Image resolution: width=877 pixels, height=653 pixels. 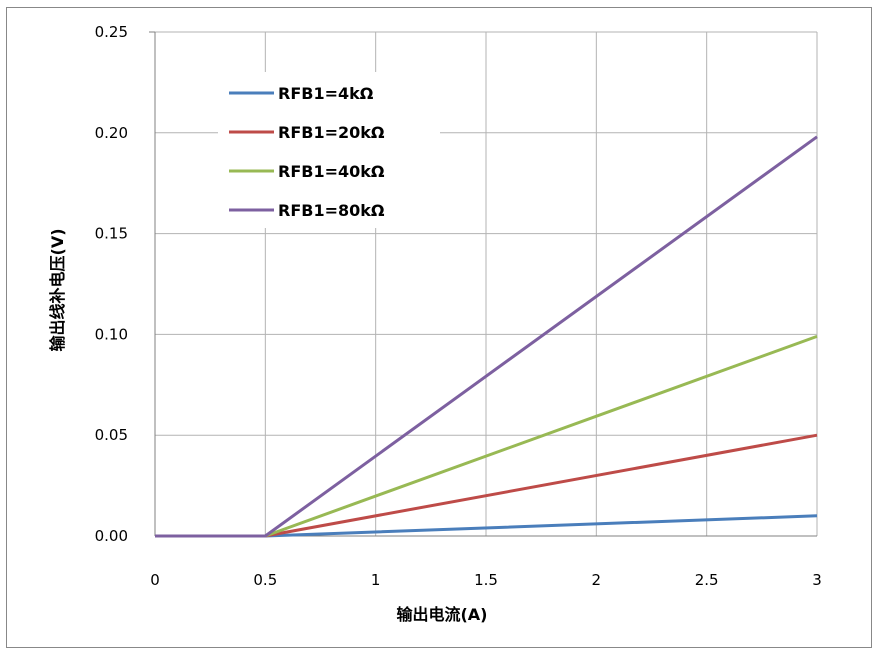 What do you see at coordinates (111, 133) in the screenshot?
I see `y-tick-label: 0.20` at bounding box center [111, 133].